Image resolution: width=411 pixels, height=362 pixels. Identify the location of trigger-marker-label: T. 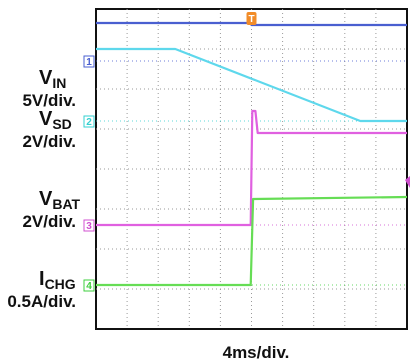
(251, 19).